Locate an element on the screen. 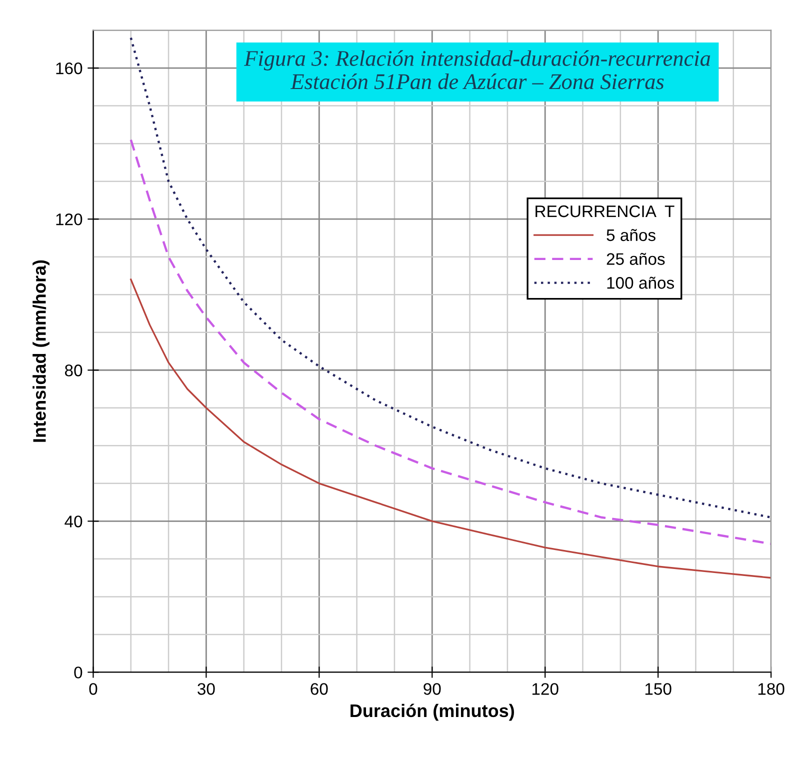 This screenshot has height=757, width=790. y-tick-label: 40 is located at coordinates (73, 522).